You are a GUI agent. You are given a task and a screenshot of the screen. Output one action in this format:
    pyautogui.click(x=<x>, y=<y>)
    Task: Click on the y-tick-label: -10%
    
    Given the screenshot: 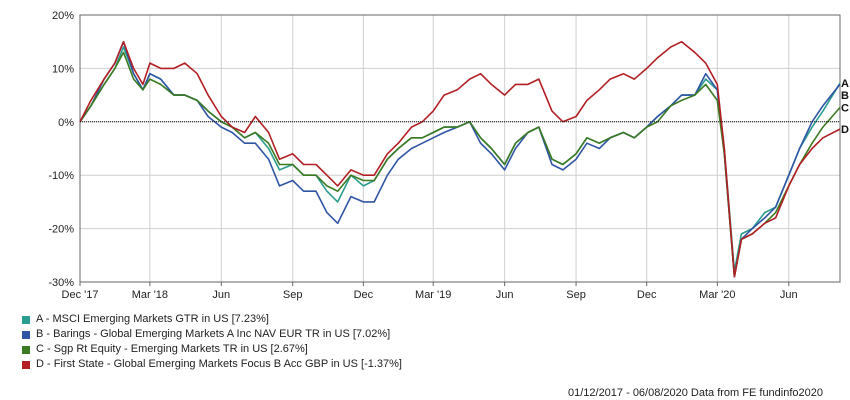 What is the action you would take?
    pyautogui.click(x=61, y=176)
    